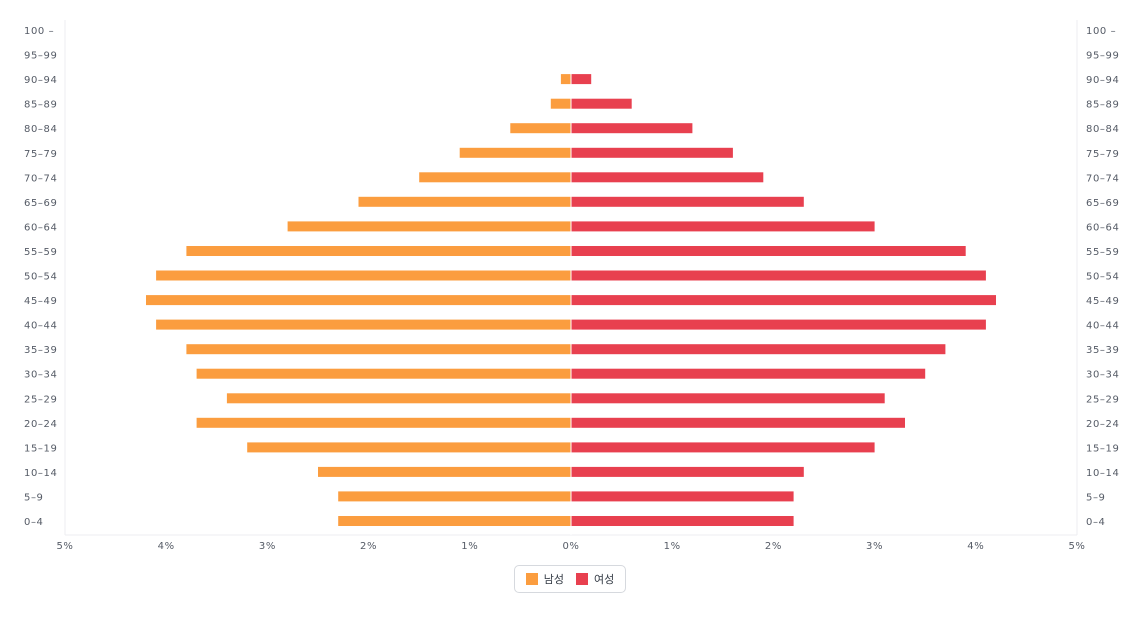 Image resolution: width=1143 pixels, height=621 pixels. I want to click on y-tick-label-left: 35–39, so click(40, 350).